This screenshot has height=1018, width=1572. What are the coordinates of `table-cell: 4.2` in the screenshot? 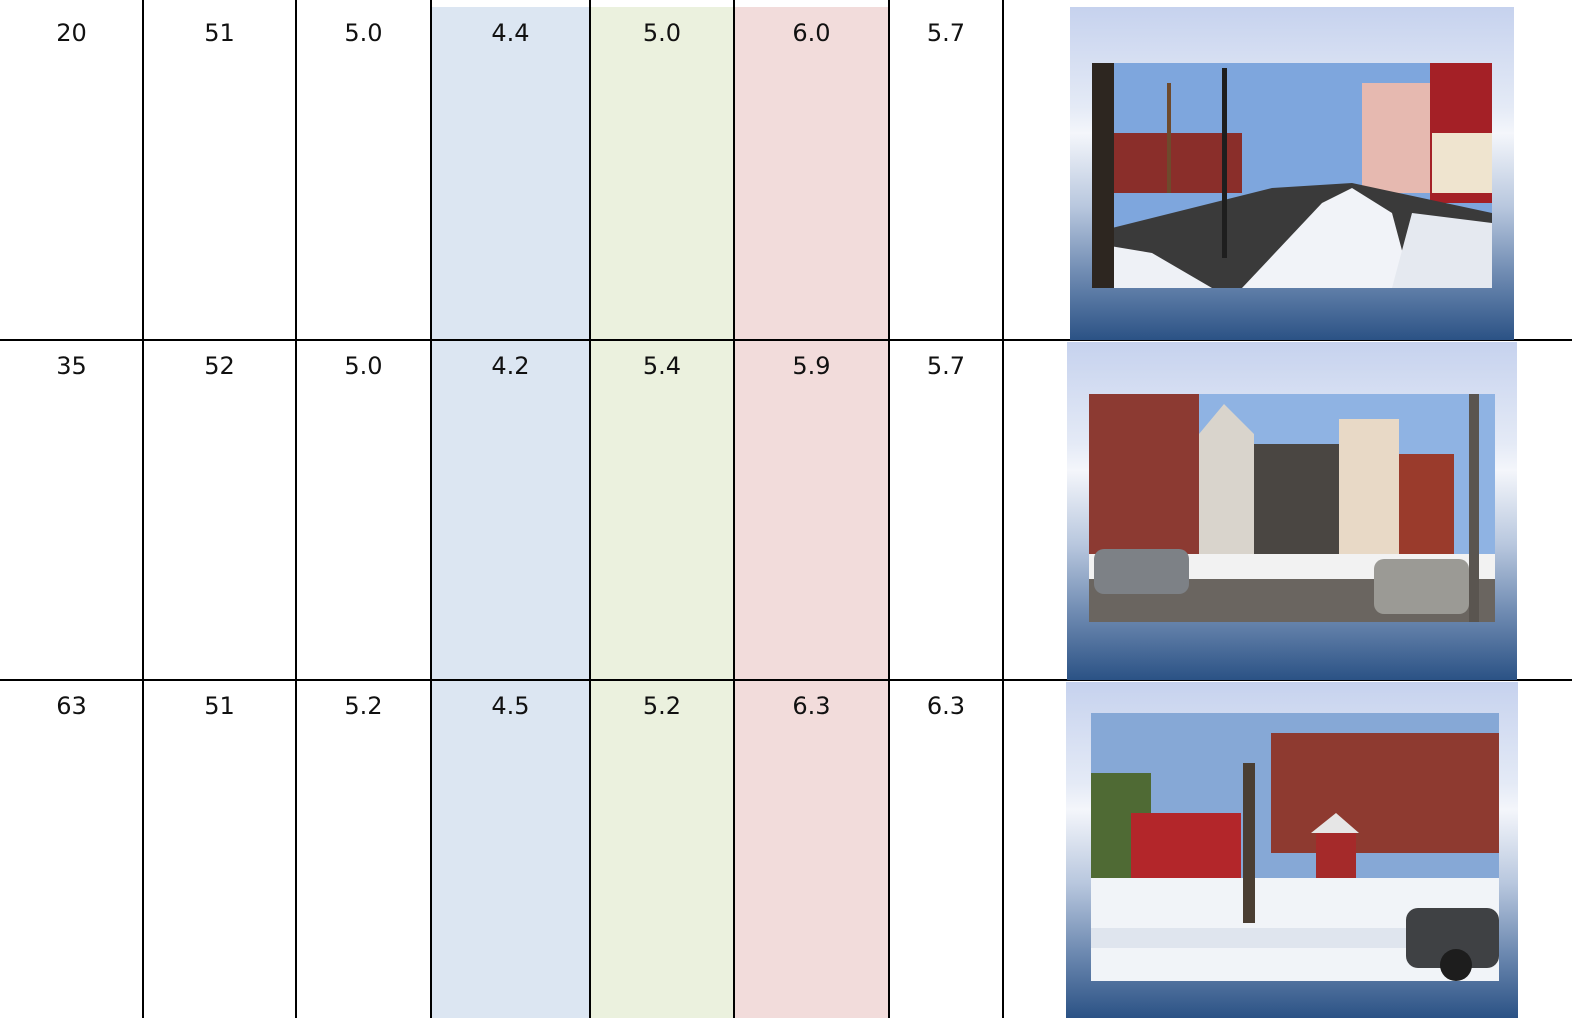 It's located at (510, 510).